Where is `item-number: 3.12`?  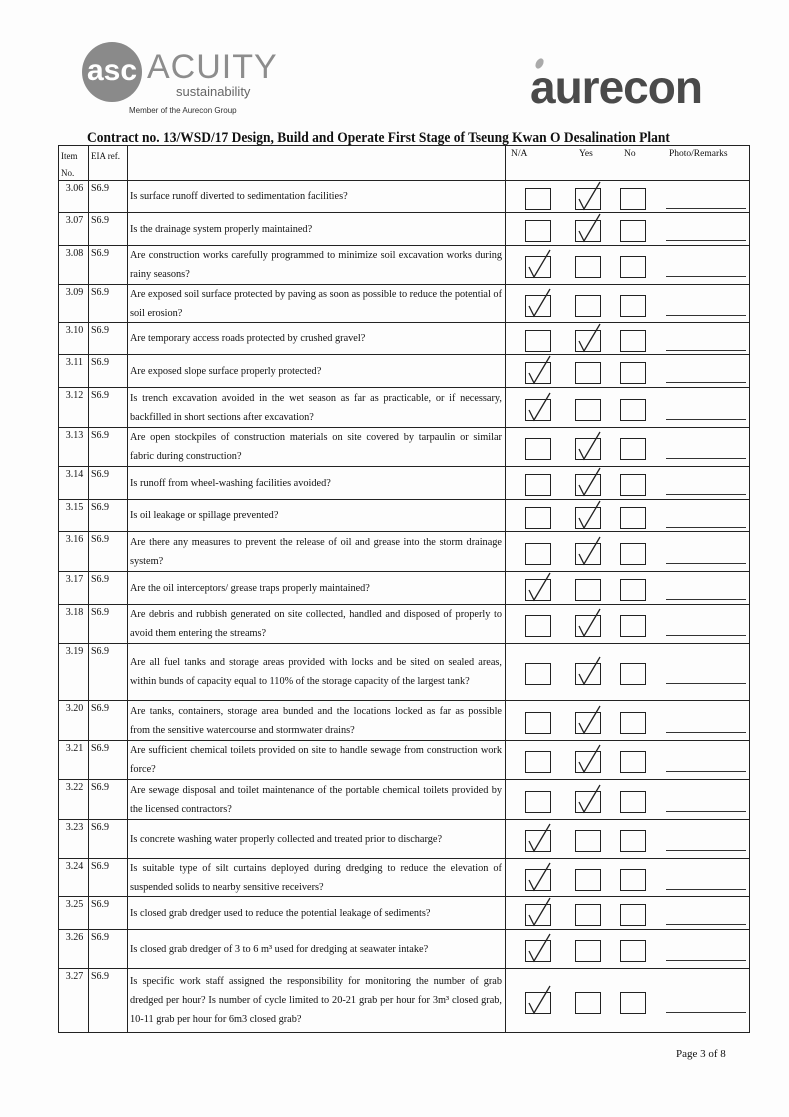 item-number: 3.12 is located at coordinates (74, 407).